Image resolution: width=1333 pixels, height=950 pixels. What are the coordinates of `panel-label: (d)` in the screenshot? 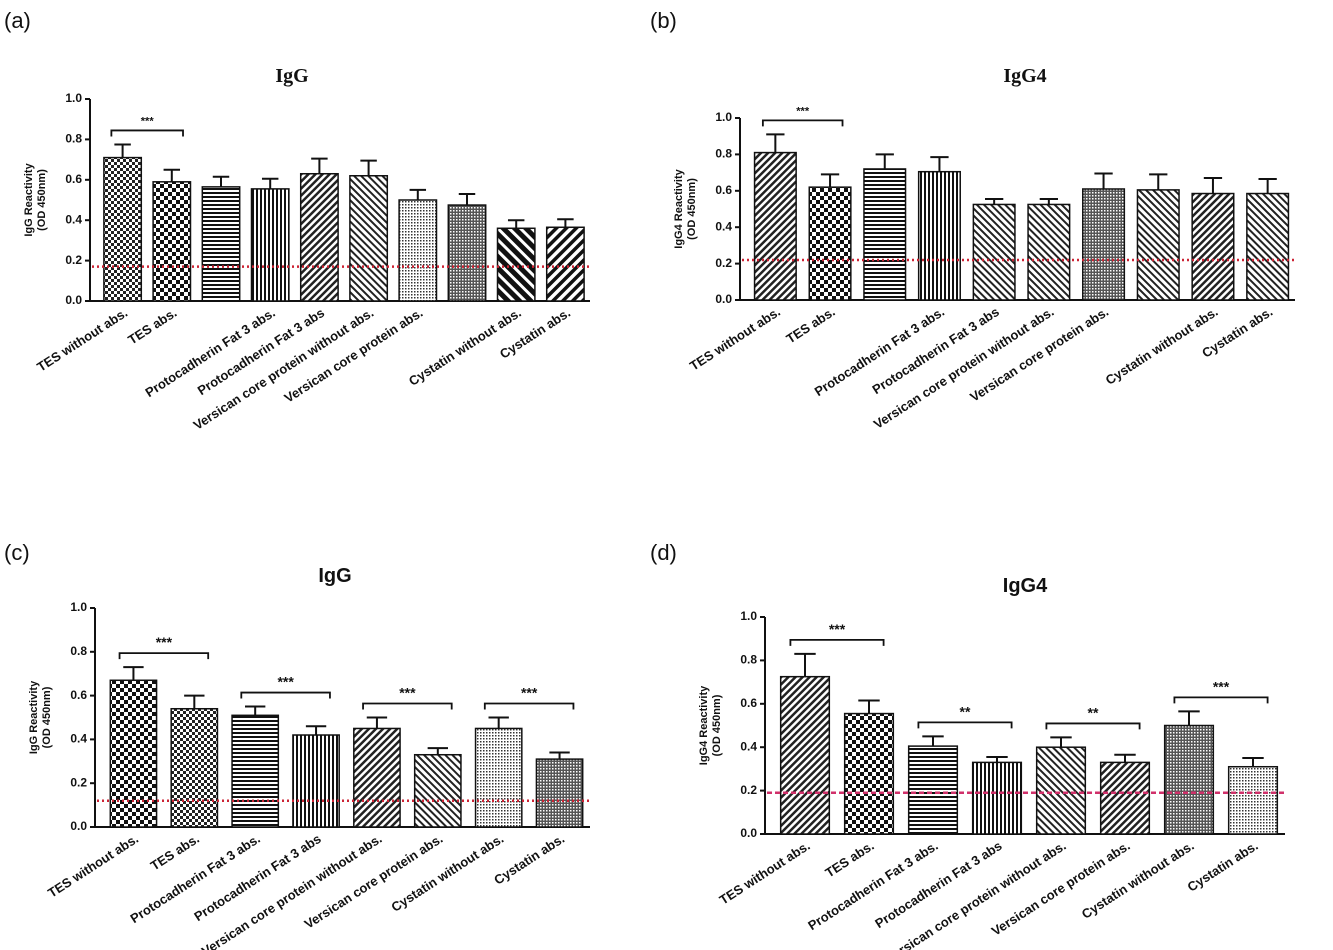 It's located at (663, 552).